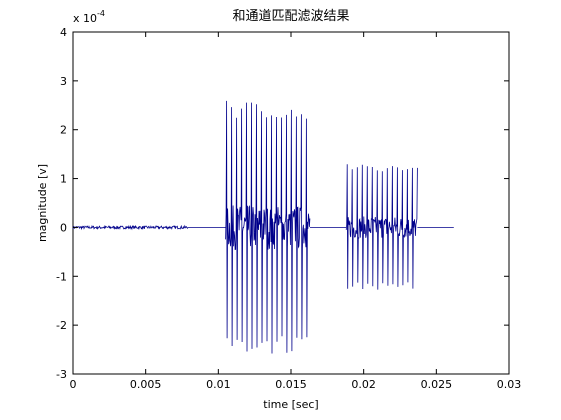 The image size is (561, 420). I want to click on x-tick-label: 0.01, so click(218, 384).